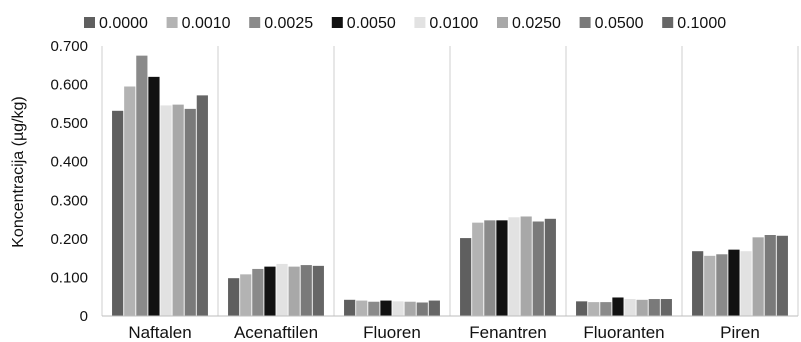 The width and height of the screenshot is (801, 342). I want to click on category-label: Acenaftilen, so click(276, 332).